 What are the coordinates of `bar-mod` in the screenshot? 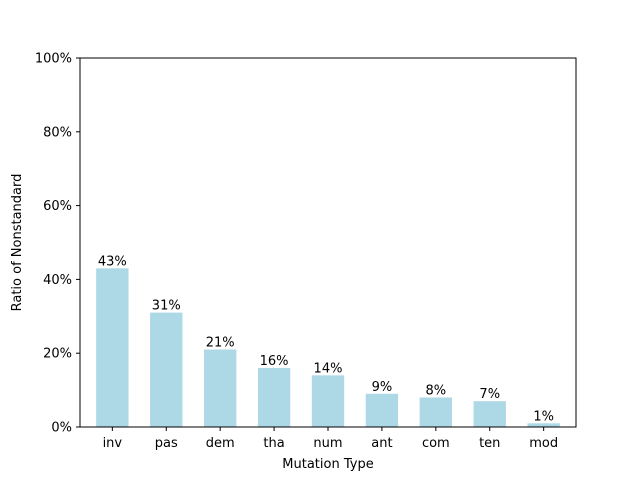 It's located at (543, 425).